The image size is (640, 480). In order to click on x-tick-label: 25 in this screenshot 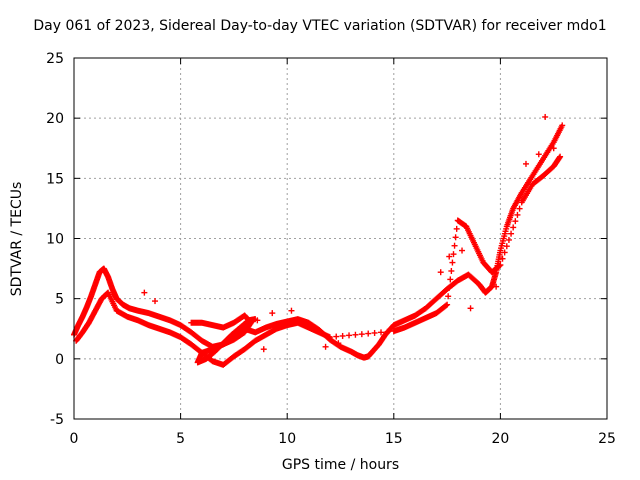, I will do `click(607, 439)`.